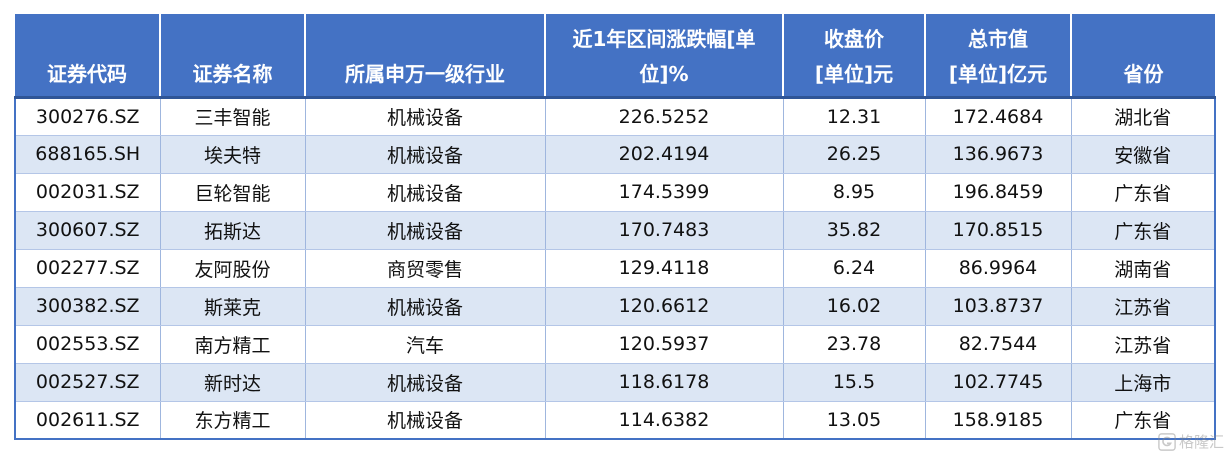 The image size is (1230, 456). What do you see at coordinates (1143, 154) in the screenshot?
I see `table-cell: 安徽省` at bounding box center [1143, 154].